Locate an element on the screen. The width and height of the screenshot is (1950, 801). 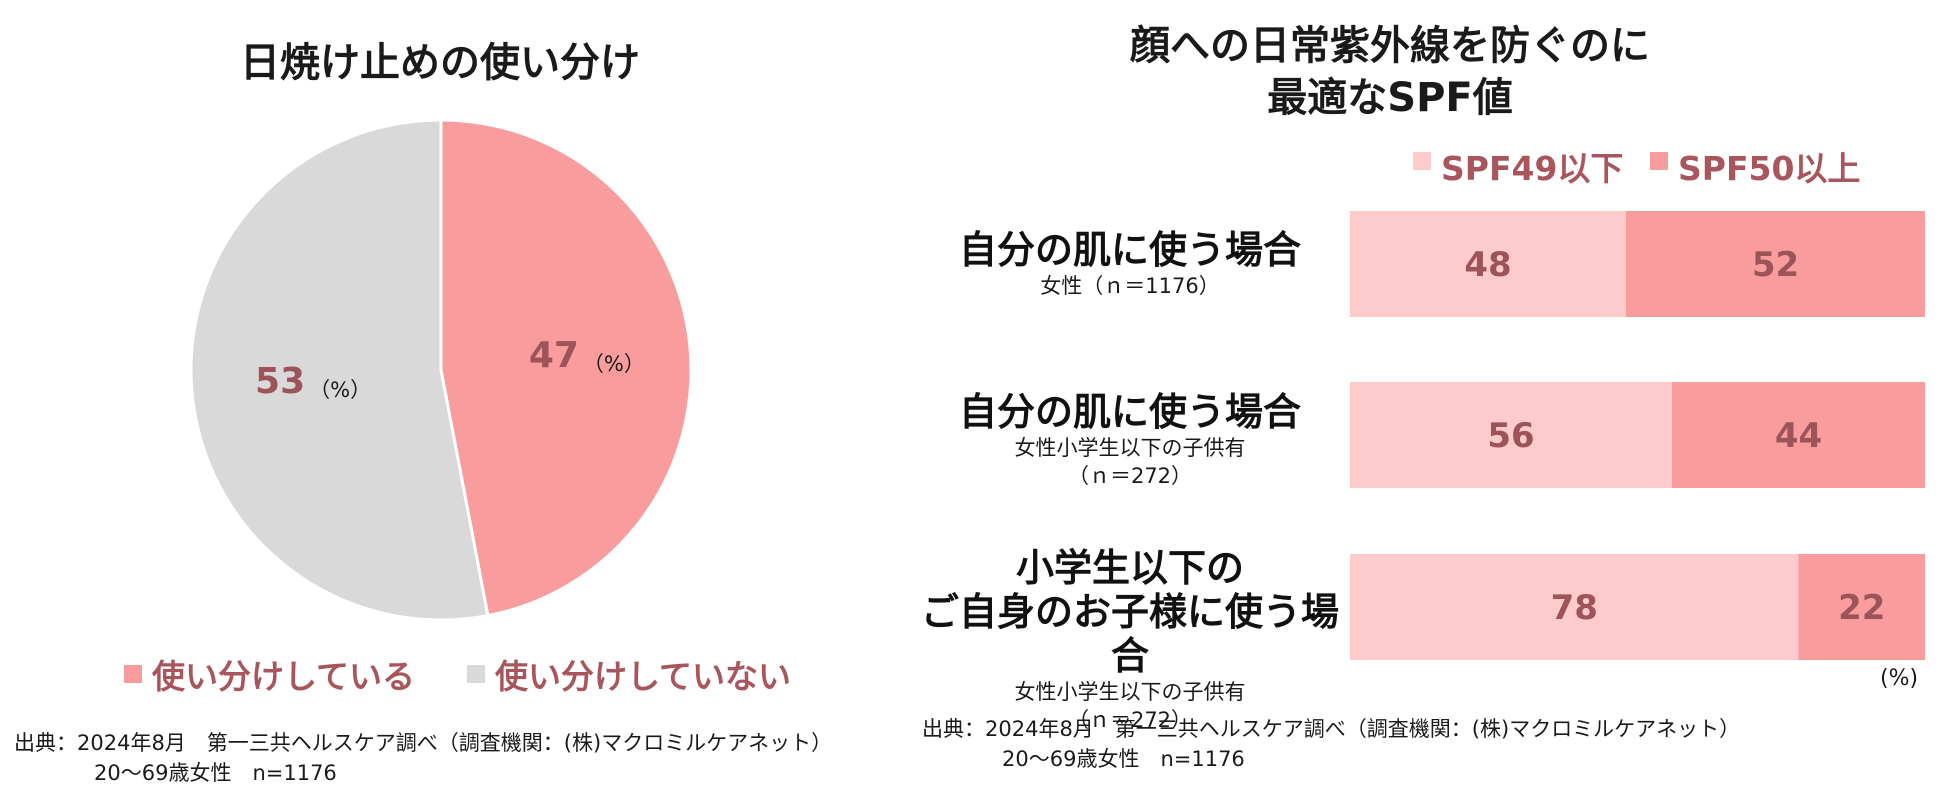
pie-value-label-0: 47 is located at coordinates (554, 355).